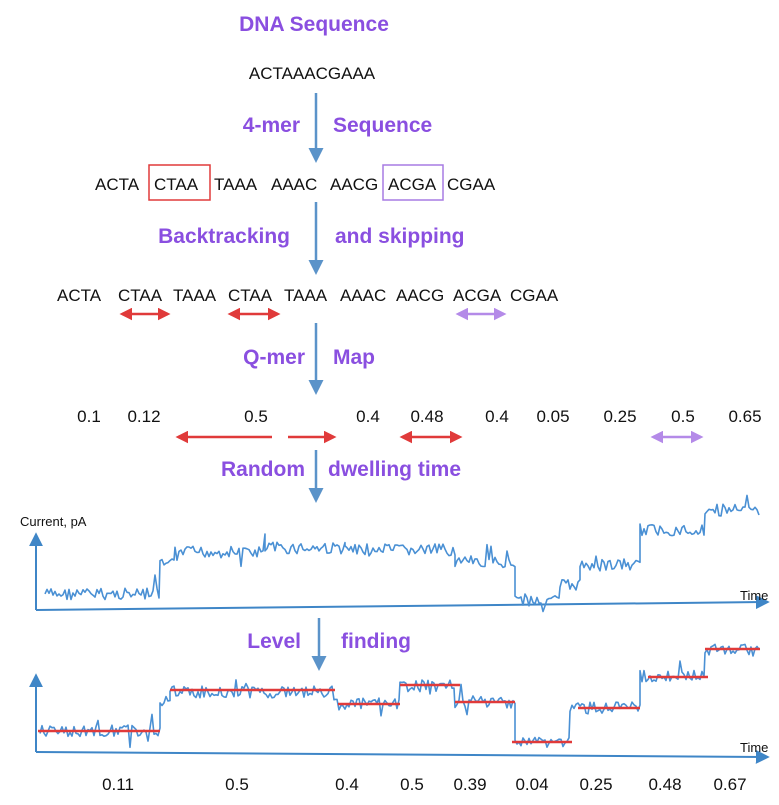 This screenshot has width=779, height=805. What do you see at coordinates (394, 469) in the screenshot?
I see `dwell-label-right: dwelling time` at bounding box center [394, 469].